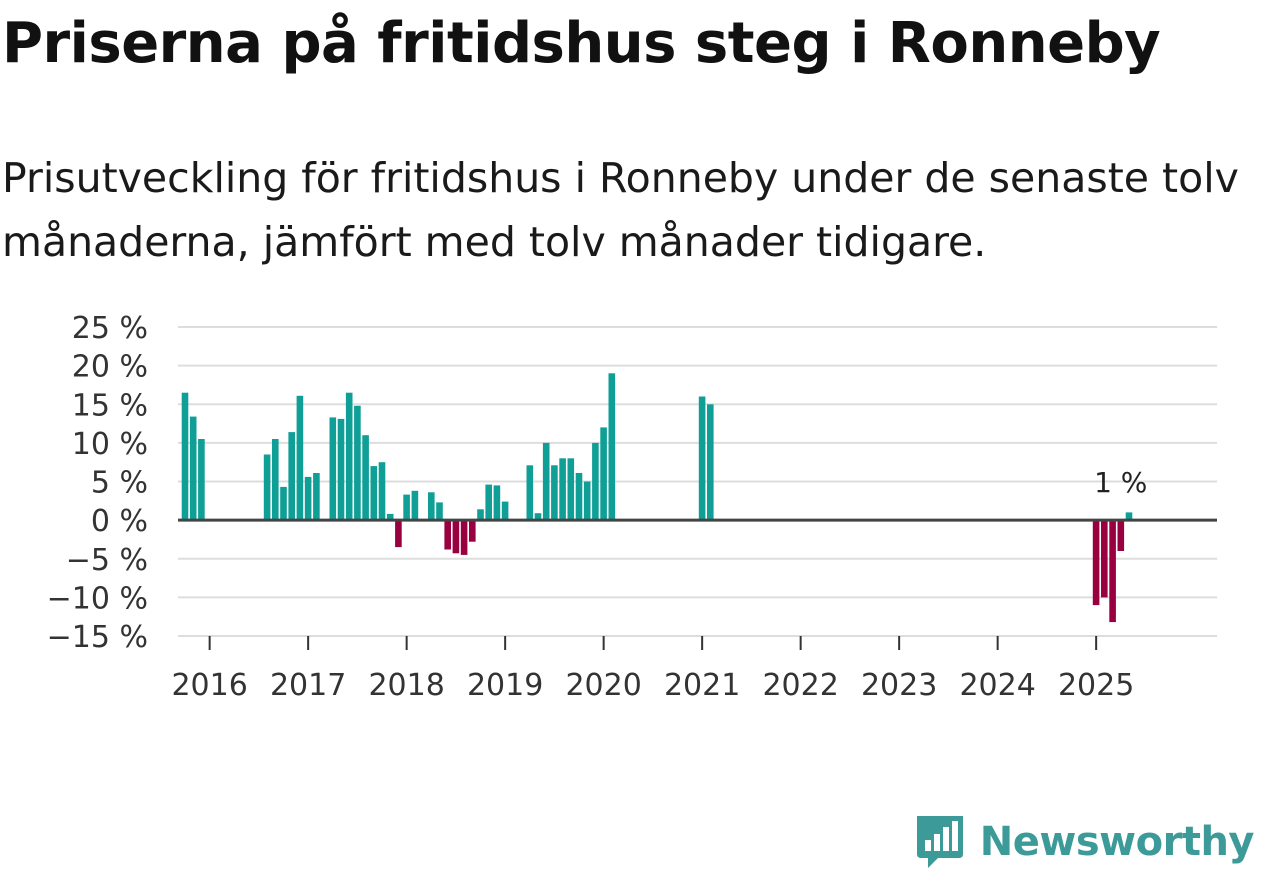 This screenshot has width=1262, height=879. Describe the element at coordinates (119, 483) in the screenshot. I see `y-tick-label: 5 %` at that location.